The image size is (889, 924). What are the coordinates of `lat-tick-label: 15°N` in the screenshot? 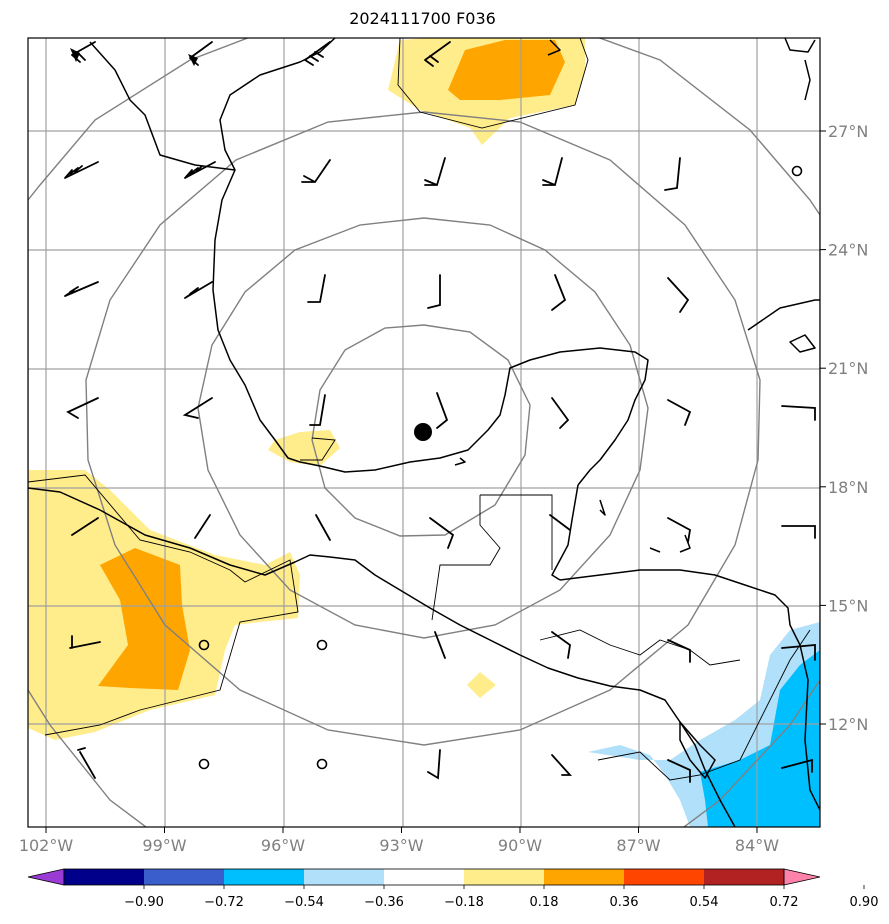 It's located at (848, 605).